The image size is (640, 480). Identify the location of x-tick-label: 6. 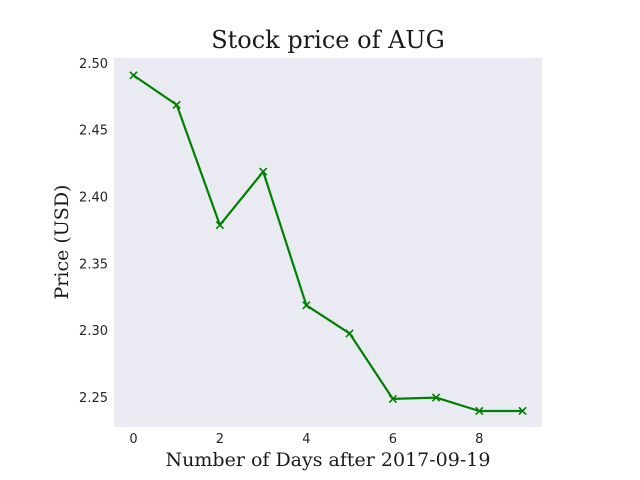
(393, 439).